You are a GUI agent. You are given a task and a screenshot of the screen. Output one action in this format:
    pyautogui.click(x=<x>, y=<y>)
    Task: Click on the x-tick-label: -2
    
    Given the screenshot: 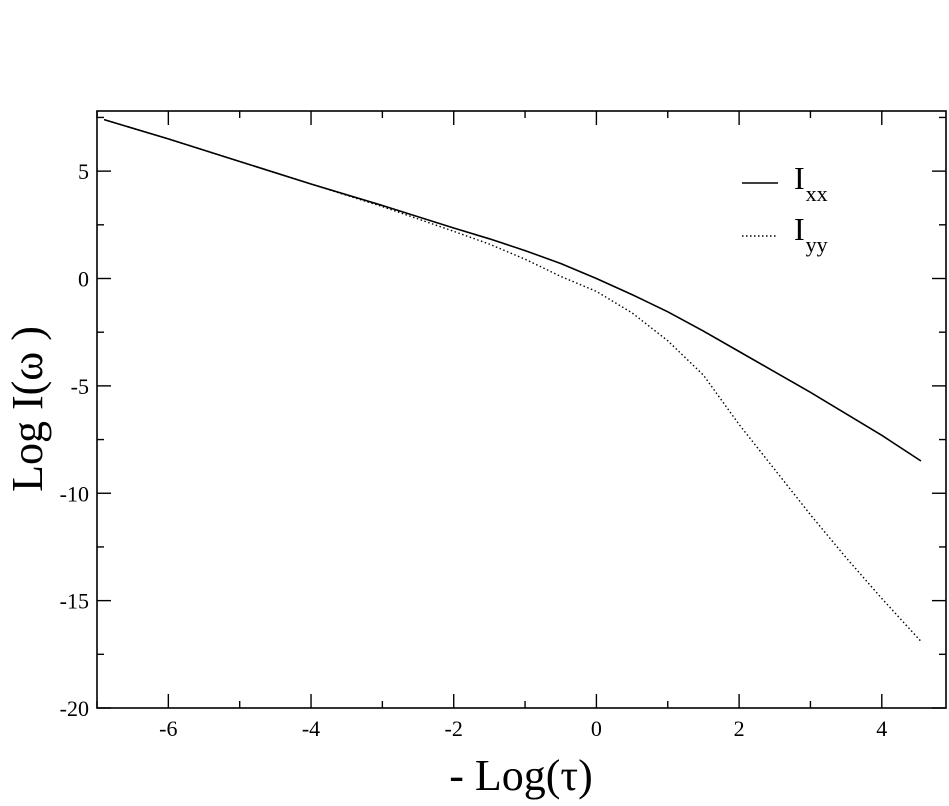 What is the action you would take?
    pyautogui.click(x=454, y=728)
    